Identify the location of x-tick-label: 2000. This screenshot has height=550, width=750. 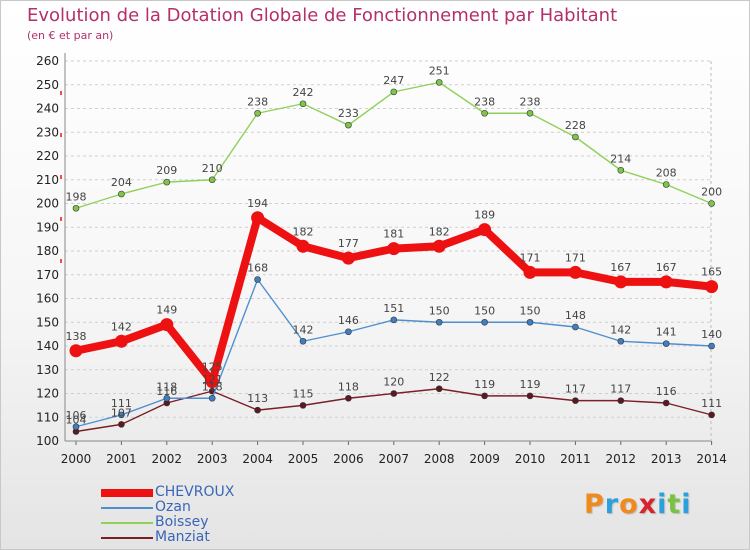
(76, 459).